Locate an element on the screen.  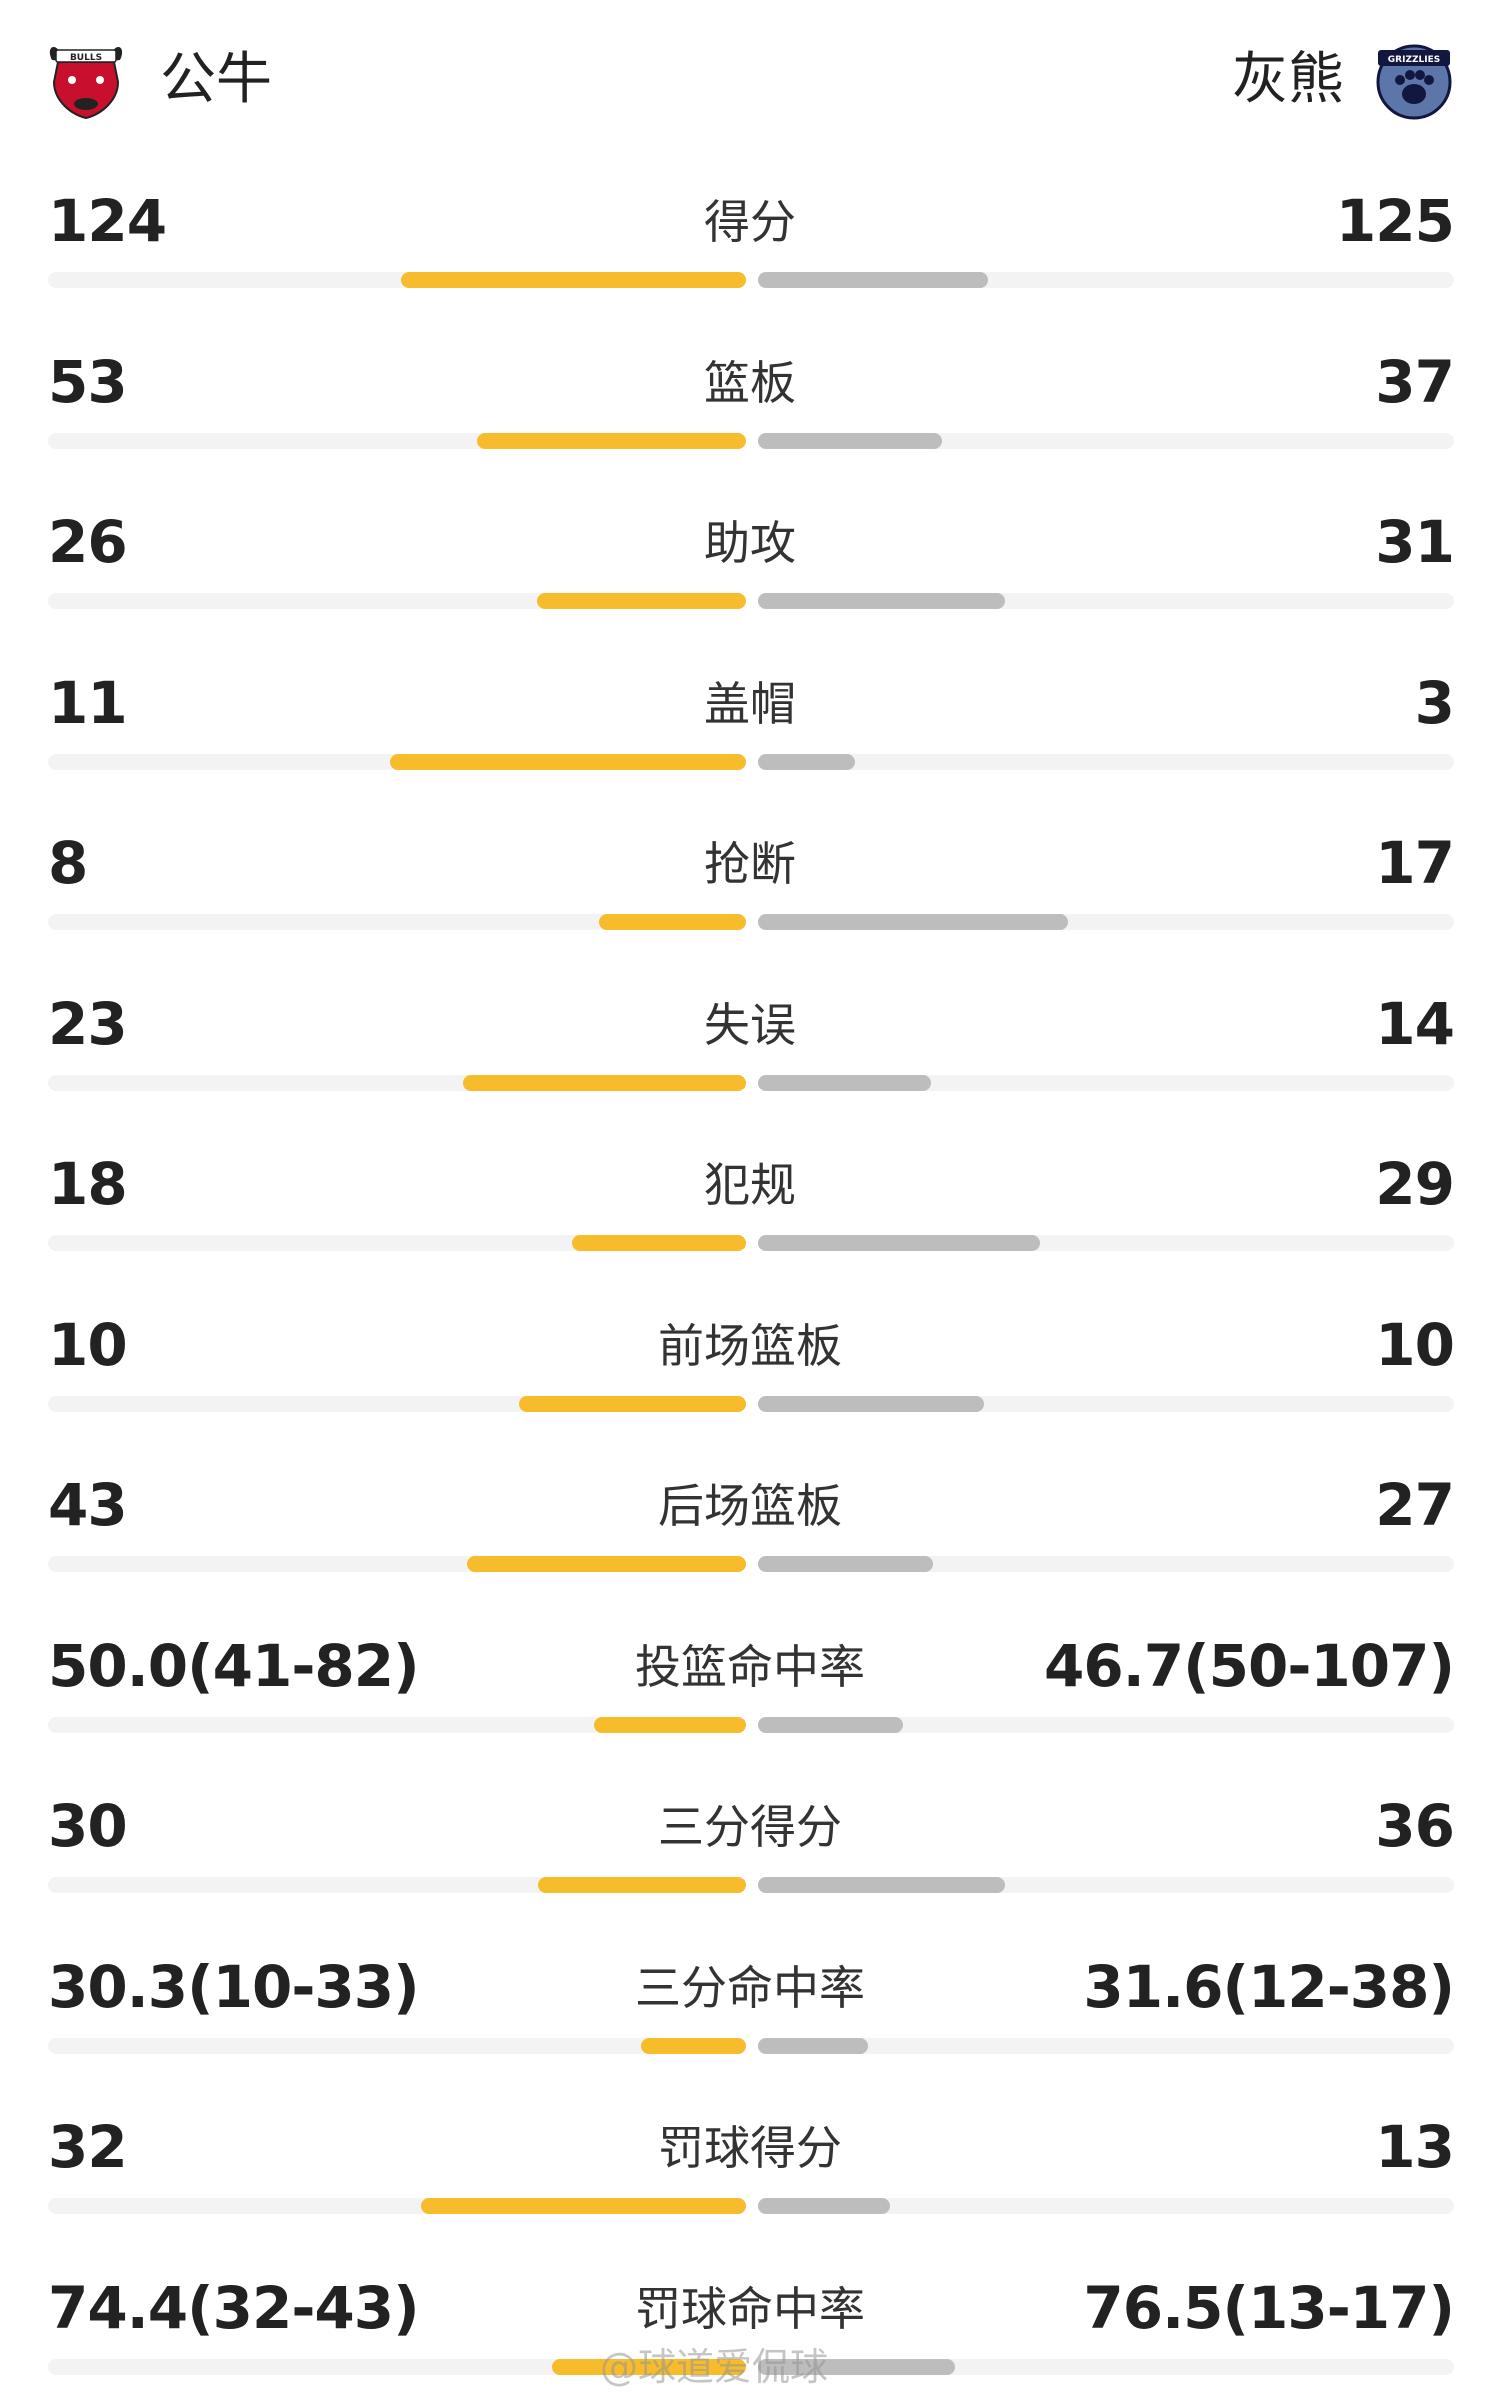
away-stat-value: 17 is located at coordinates (1415, 863).